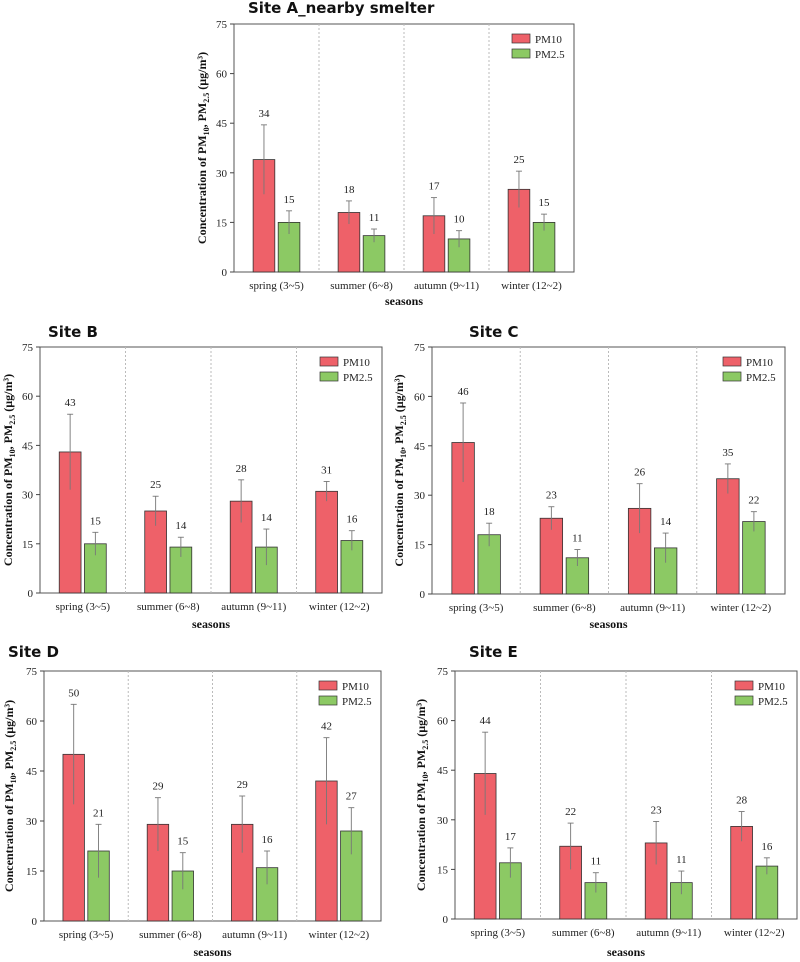  Describe the element at coordinates (742, 801) in the screenshot. I see `data-label: 28` at that location.